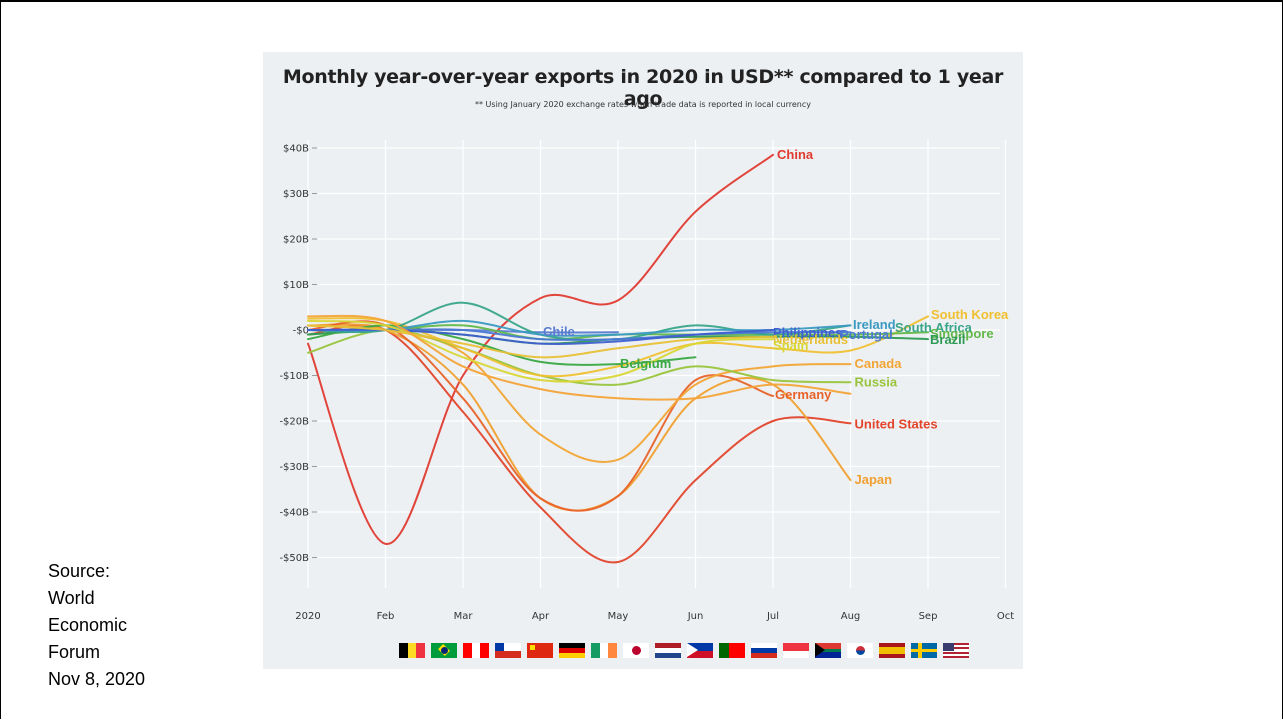  I want to click on y-tick-label: -$50B, so click(294, 558).